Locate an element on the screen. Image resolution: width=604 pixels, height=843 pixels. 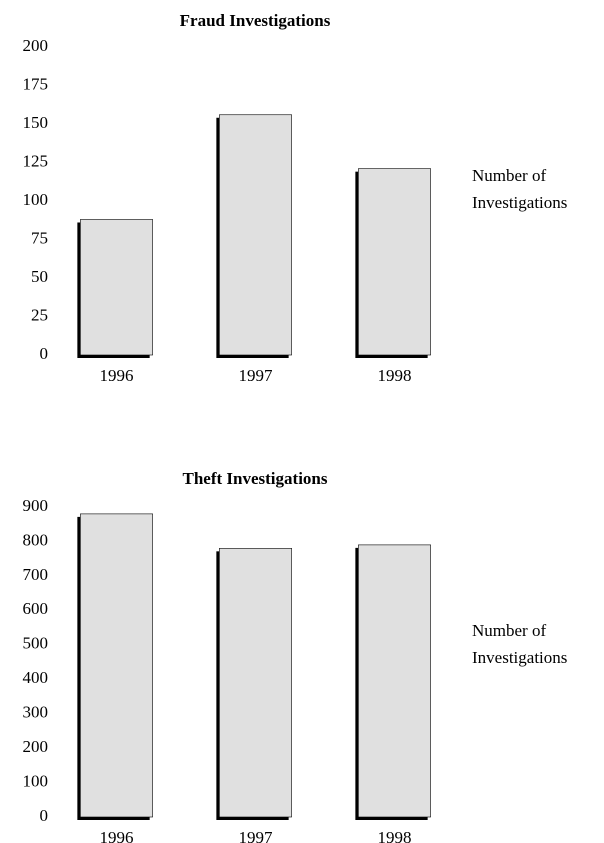
y-tick-label: 500 is located at coordinates (36, 643).